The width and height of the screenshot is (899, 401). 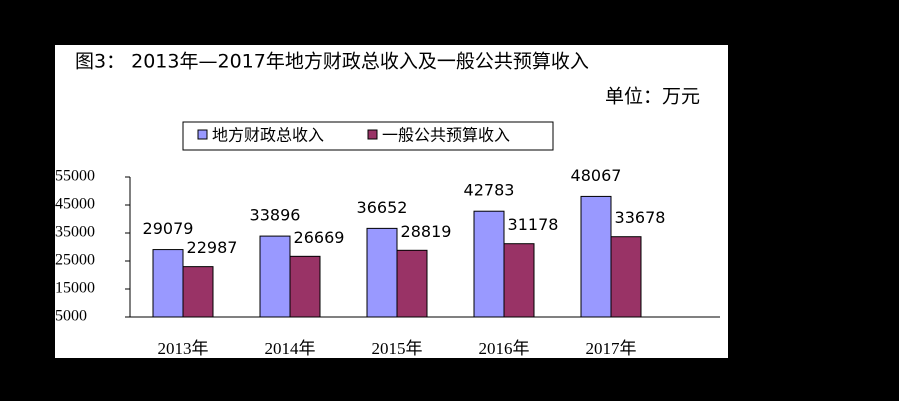 I want to click on y-tick-label: 25000, so click(x=75, y=260).